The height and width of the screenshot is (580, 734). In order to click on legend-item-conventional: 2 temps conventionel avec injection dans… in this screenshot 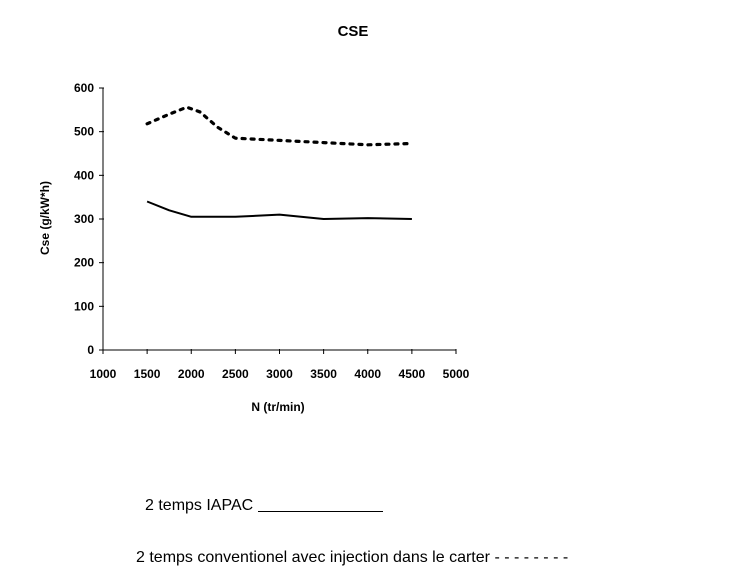, I will do `click(352, 558)`.